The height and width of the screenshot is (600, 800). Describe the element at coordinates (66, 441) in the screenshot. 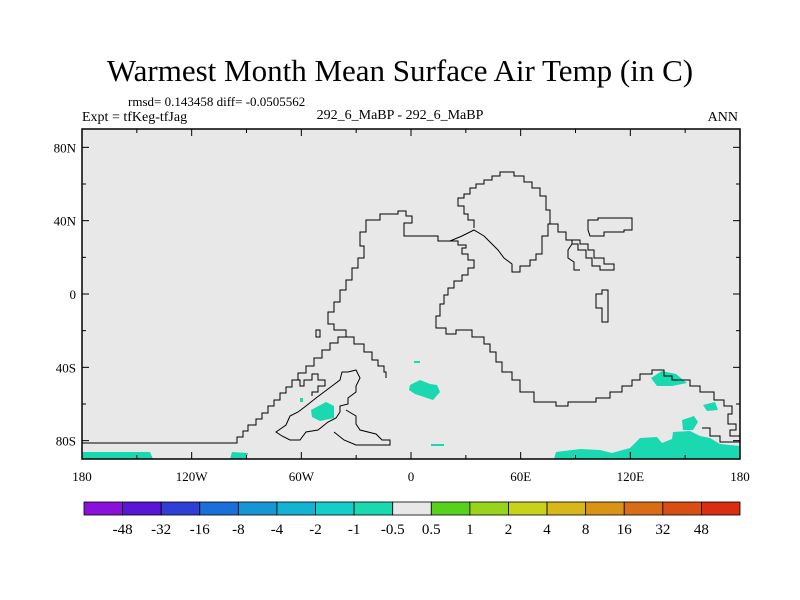

I see `y-tick-label: 80S` at that location.